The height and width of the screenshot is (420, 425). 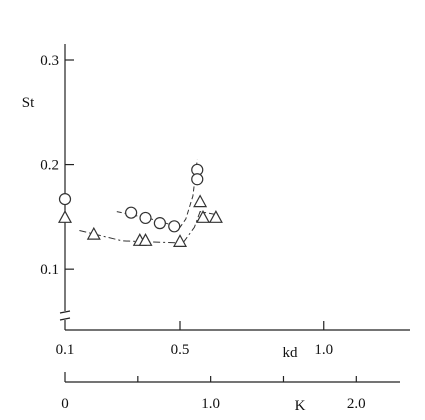 What do you see at coordinates (194, 339) in the screenshot?
I see `x-axis-kd-ticks: 0.1 0.5 1.0` at bounding box center [194, 339].